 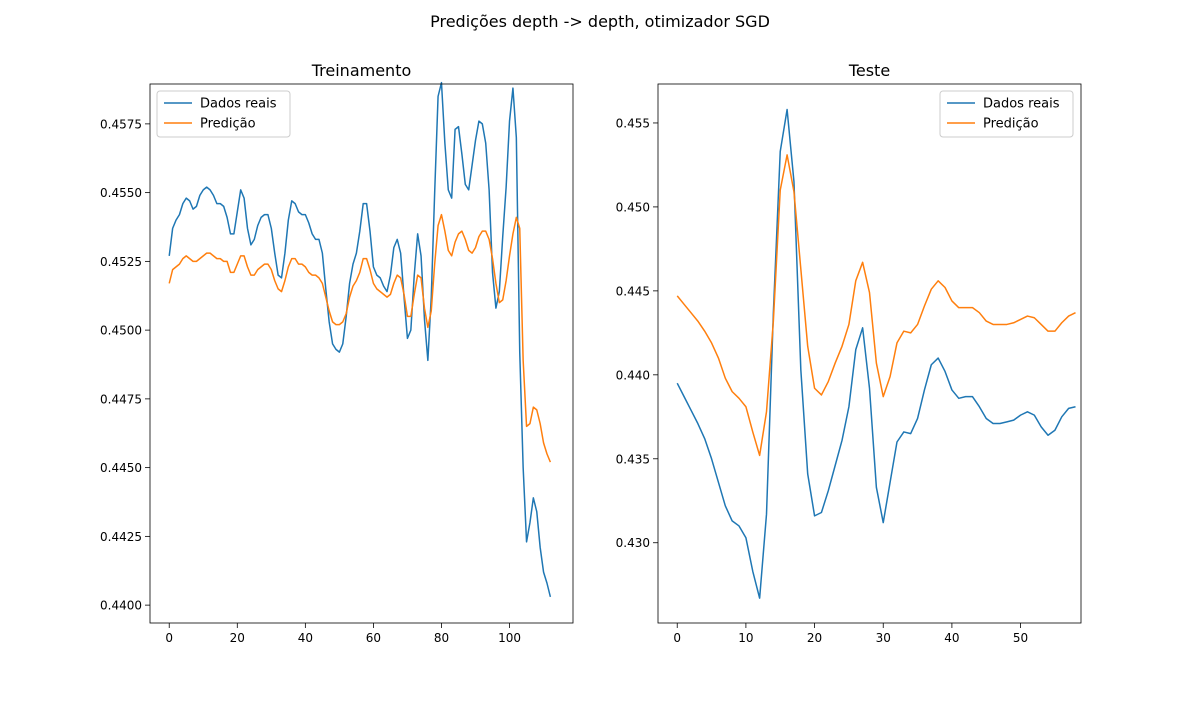 What do you see at coordinates (1020, 638) in the screenshot?
I see `x-tick-label: 50` at bounding box center [1020, 638].